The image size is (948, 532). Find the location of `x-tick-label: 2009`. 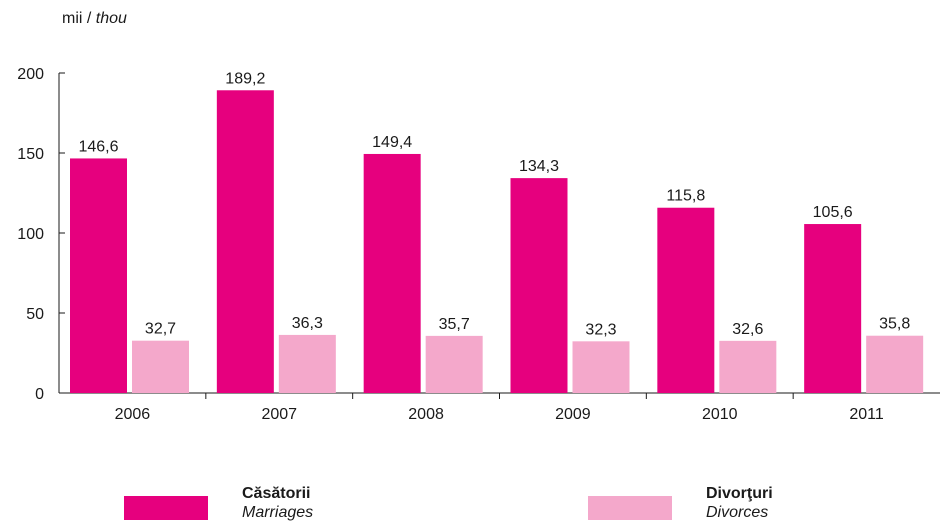

x-tick-label: 2009 is located at coordinates (573, 414).